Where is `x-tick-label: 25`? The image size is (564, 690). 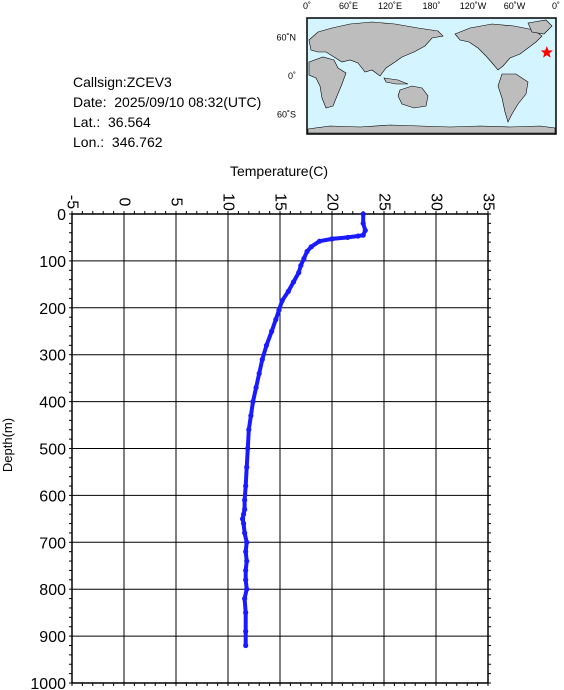
x-tick-label: 25 is located at coordinates (384, 202).